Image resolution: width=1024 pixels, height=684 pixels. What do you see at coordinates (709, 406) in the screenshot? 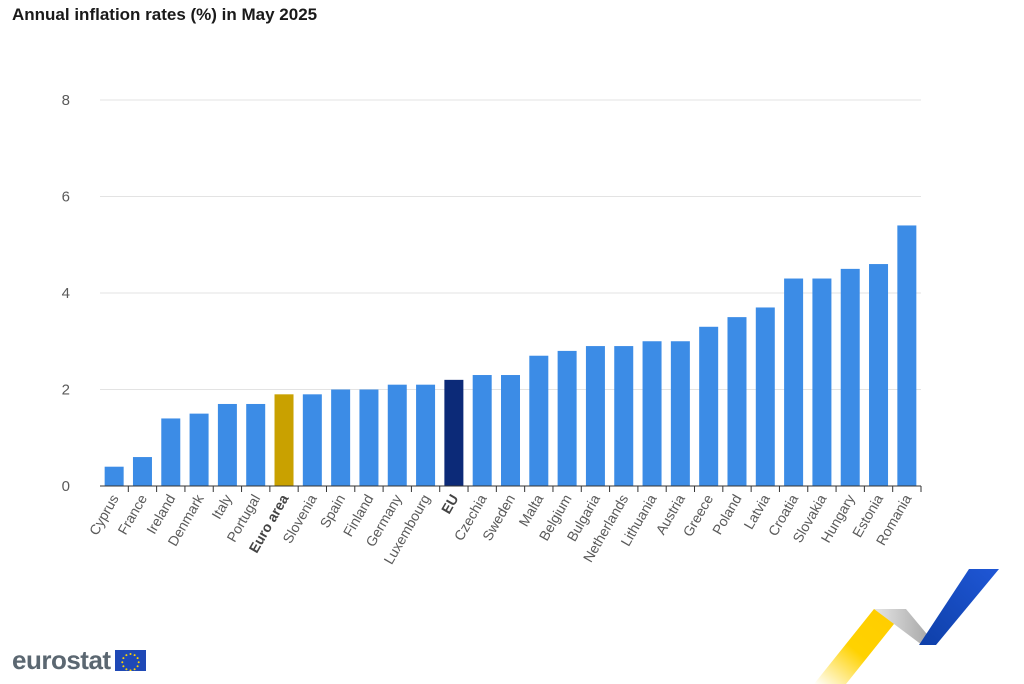
I see `bar-greece` at bounding box center [709, 406].